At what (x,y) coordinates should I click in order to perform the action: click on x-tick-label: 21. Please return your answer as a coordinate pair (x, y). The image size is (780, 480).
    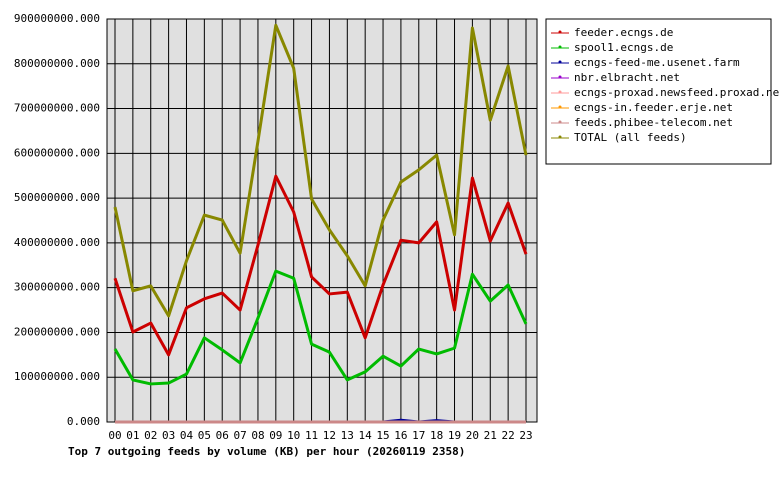
    Looking at the image, I should click on (490, 435).